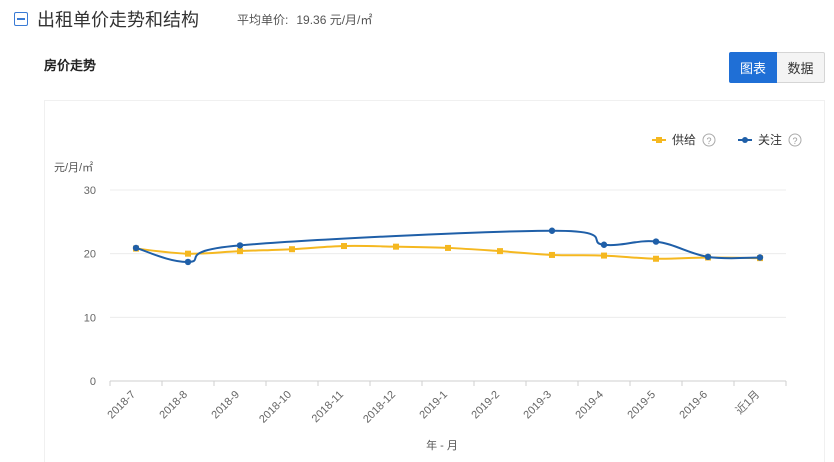 The width and height of the screenshot is (834, 462). What do you see at coordinates (770, 139) in the screenshot?
I see `legend-label: 关注` at bounding box center [770, 139].